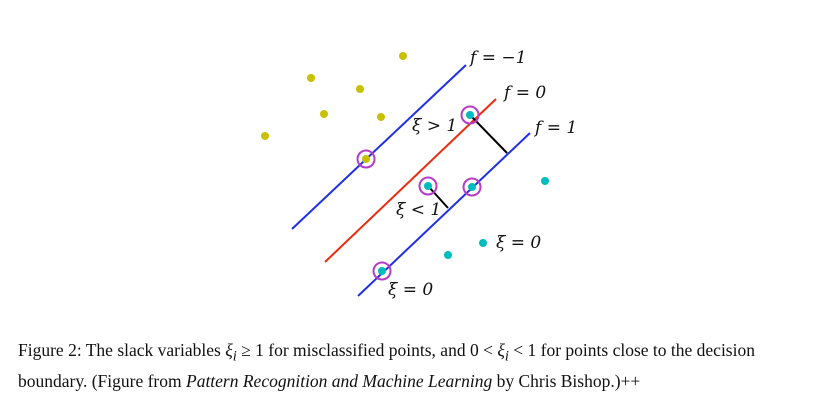 Image resolution: width=836 pixels, height=406 pixels. Describe the element at coordinates (229, 350) in the screenshot. I see `caption-xi-symbol: ξ` at that location.